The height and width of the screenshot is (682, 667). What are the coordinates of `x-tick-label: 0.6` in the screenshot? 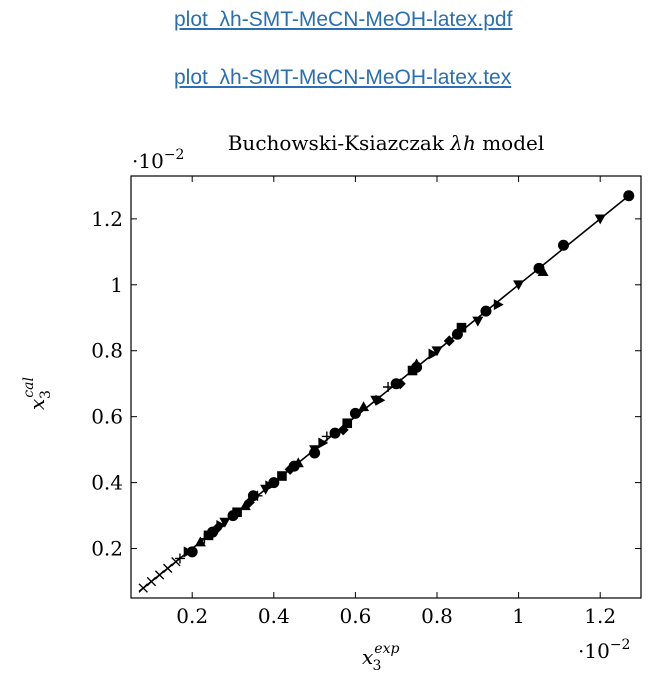 It's located at (355, 616).